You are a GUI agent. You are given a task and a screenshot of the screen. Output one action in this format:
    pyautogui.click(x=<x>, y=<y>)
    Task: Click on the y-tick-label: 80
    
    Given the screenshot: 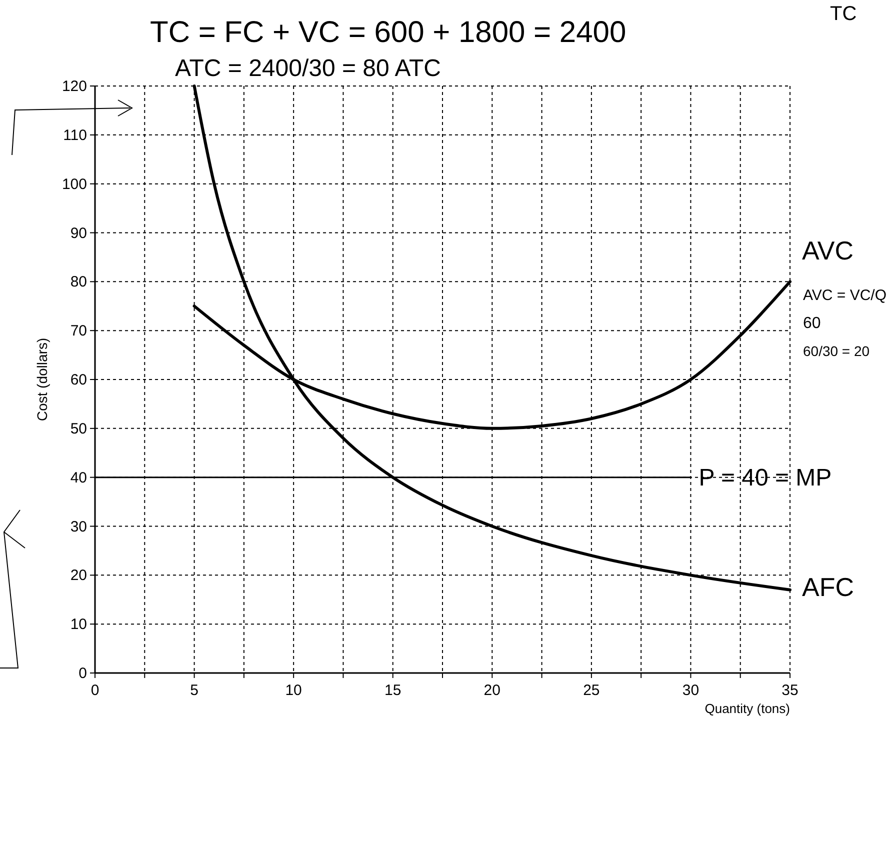 What is the action you would take?
    pyautogui.click(x=78, y=282)
    